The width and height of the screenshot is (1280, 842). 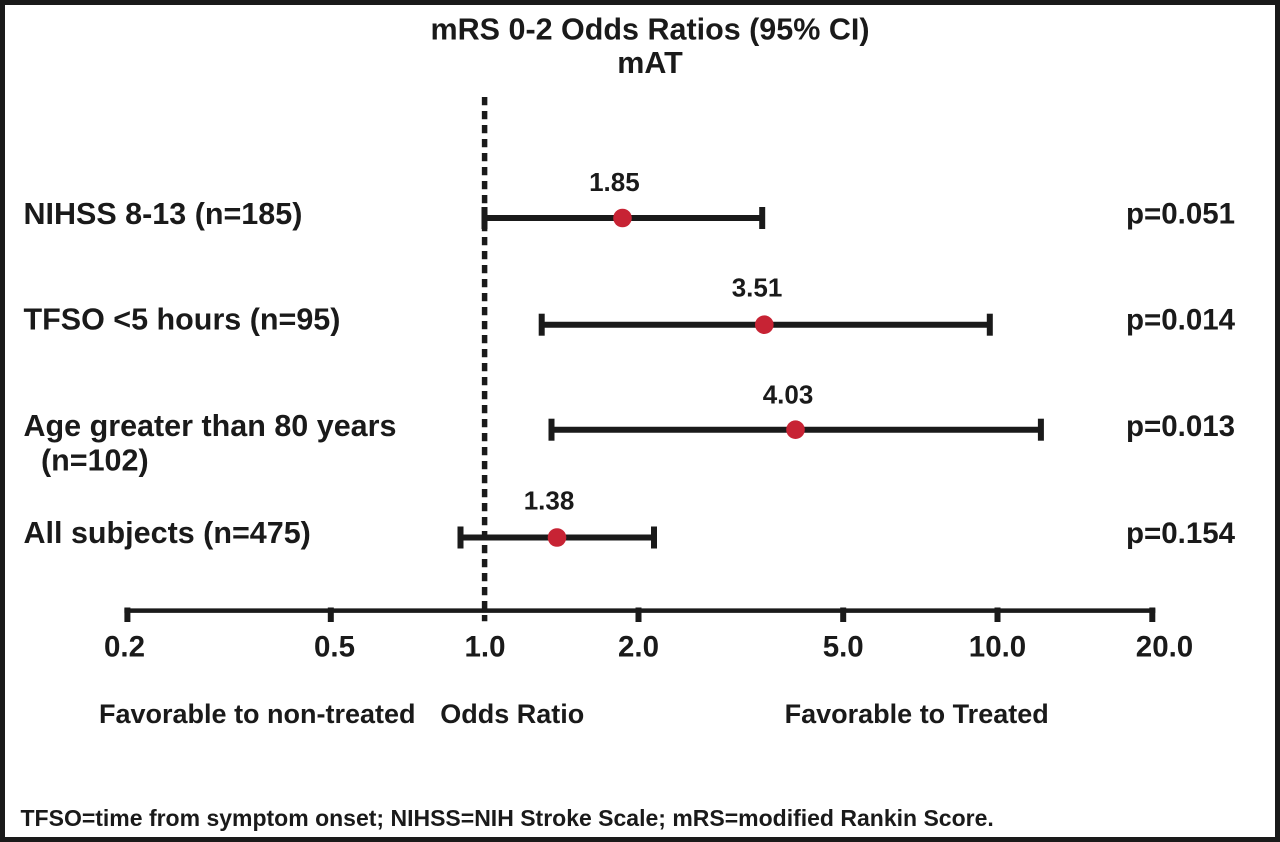 What do you see at coordinates (512, 714) in the screenshot?
I see `svg-text: Odds Ratio` at bounding box center [512, 714].